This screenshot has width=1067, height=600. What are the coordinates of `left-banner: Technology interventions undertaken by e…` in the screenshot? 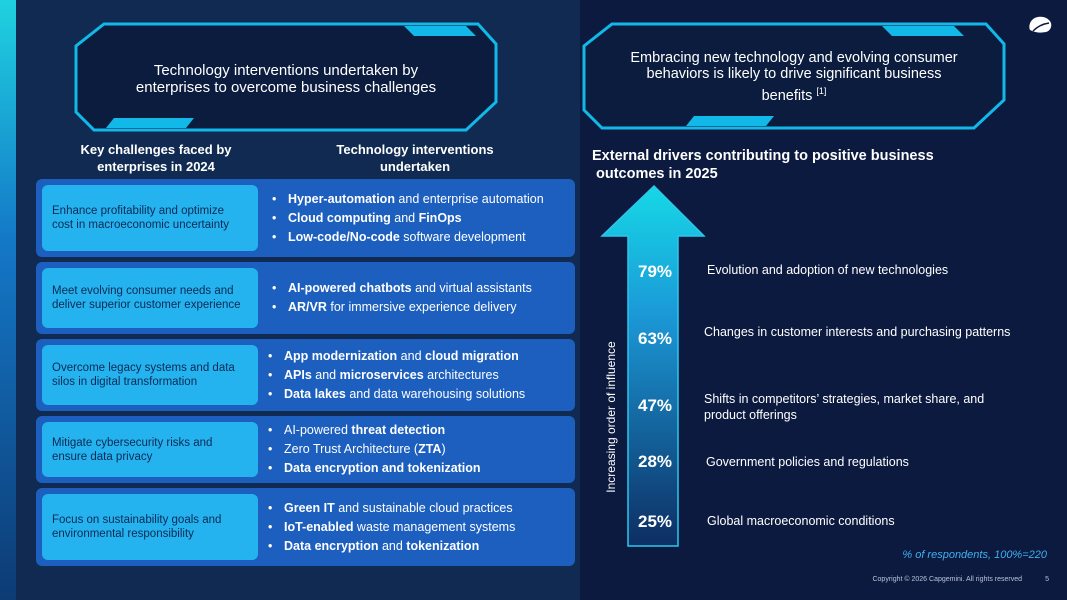 It's located at (286, 79).